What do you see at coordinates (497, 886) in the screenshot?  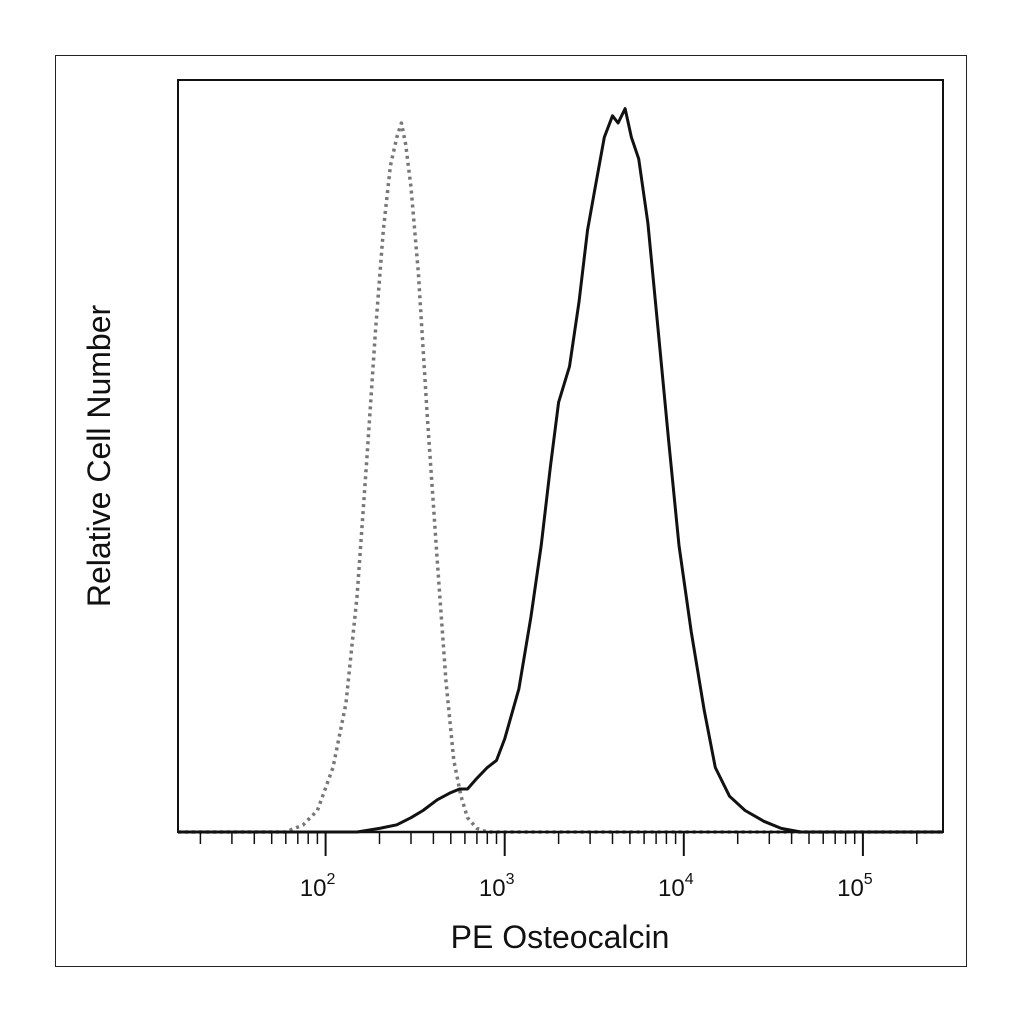 I see `x-tick-label: 10³` at bounding box center [497, 886].